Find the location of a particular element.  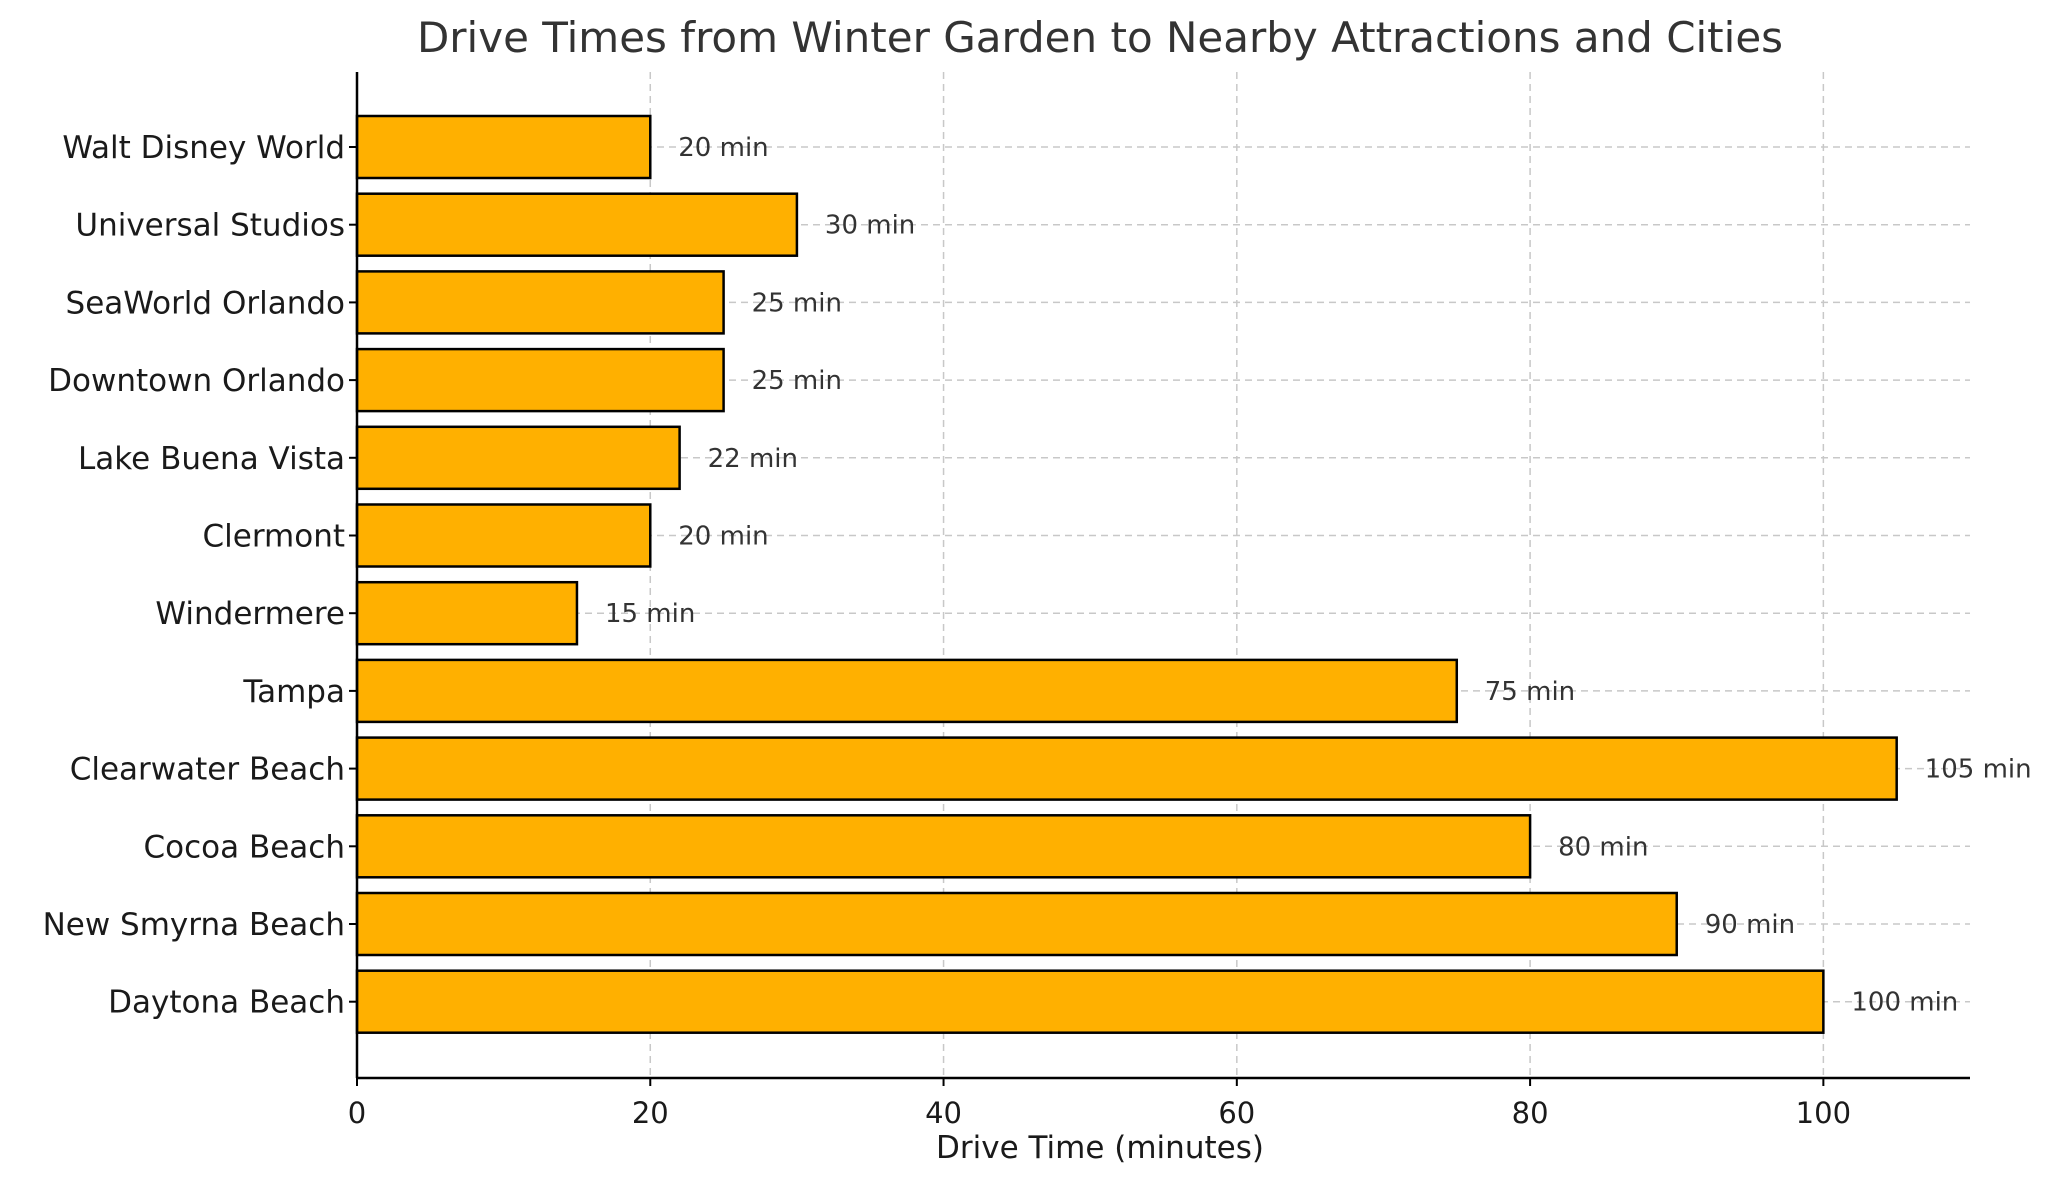

data-label-7: 75 min is located at coordinates (1530, 692).